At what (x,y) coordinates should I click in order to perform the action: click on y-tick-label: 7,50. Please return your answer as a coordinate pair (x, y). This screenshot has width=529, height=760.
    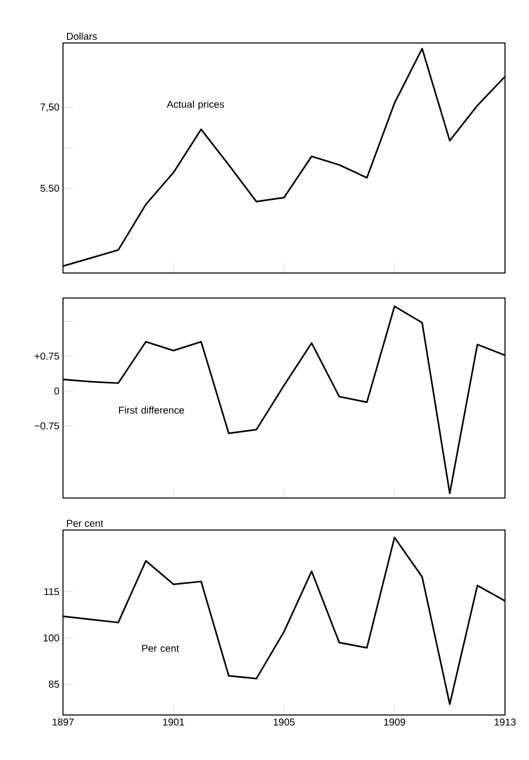
    Looking at the image, I should click on (50, 107).